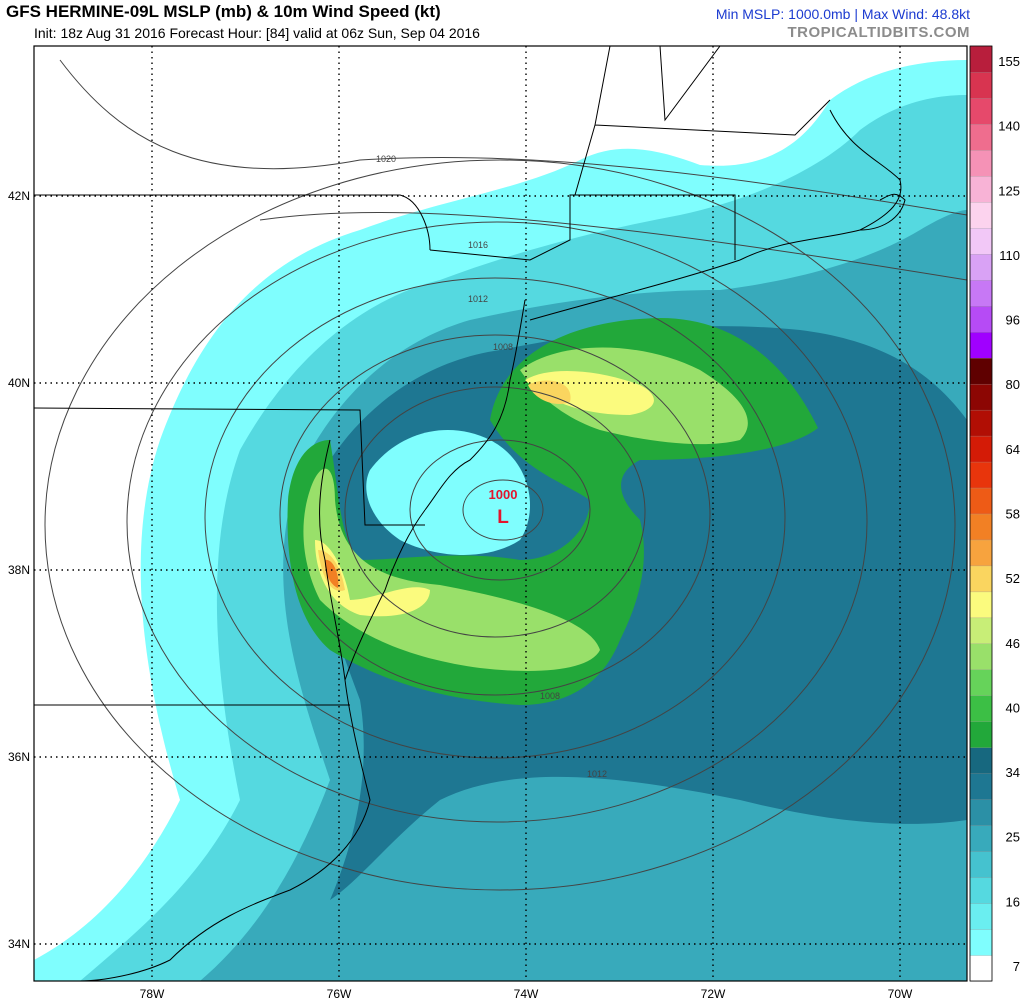  What do you see at coordinates (713, 994) in the screenshot?
I see `lon-label: 72W` at bounding box center [713, 994].